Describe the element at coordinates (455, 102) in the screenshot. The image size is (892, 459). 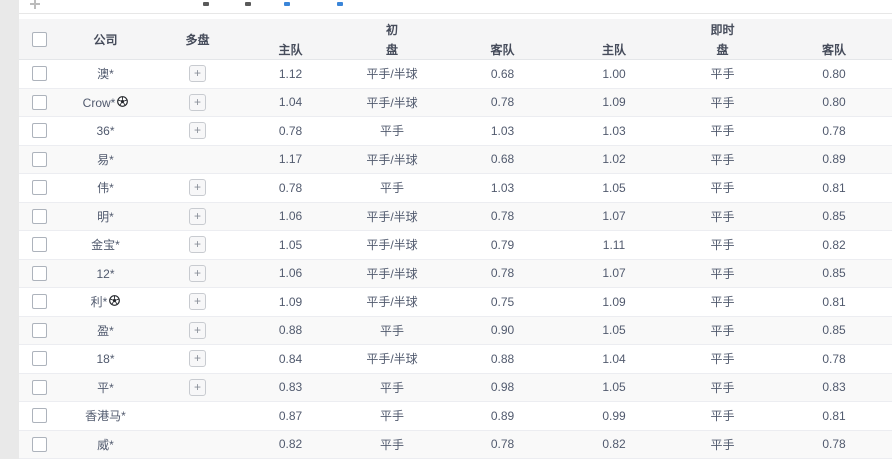
I see `table-row: Crow* + 1.04 平手/半球 0.78 1.09 平手 0.80` at that location.